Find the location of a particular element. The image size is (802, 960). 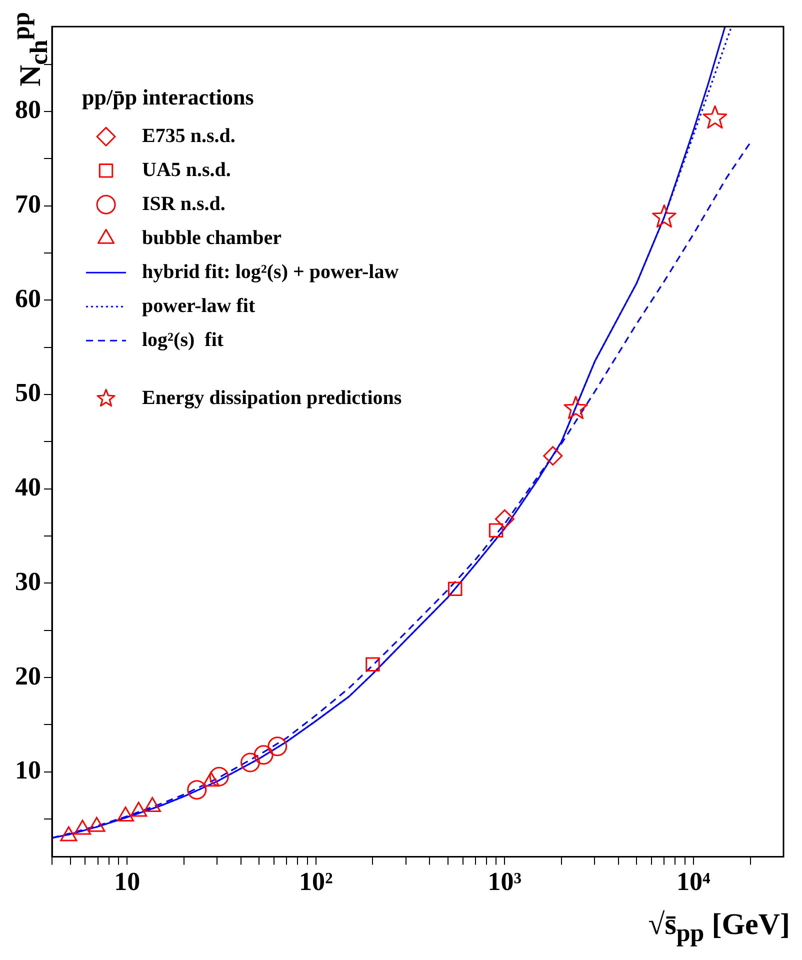

legend-label: hybrid fit: log²(s) + power-law is located at coordinates (271, 271).